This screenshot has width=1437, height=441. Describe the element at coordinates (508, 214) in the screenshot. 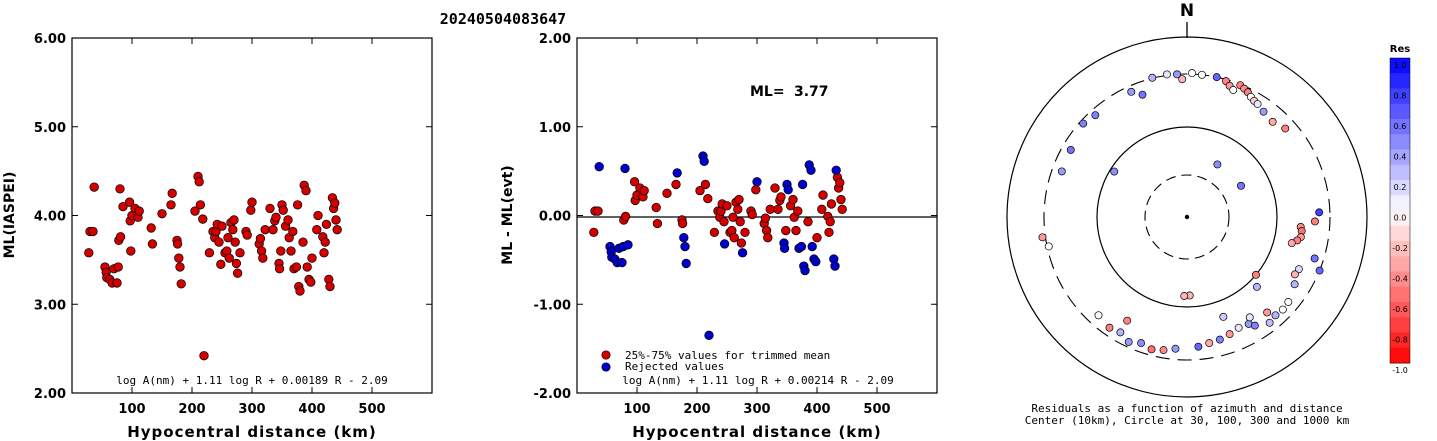

I see `chart2-y-label: ML - ML(evt)` at that location.